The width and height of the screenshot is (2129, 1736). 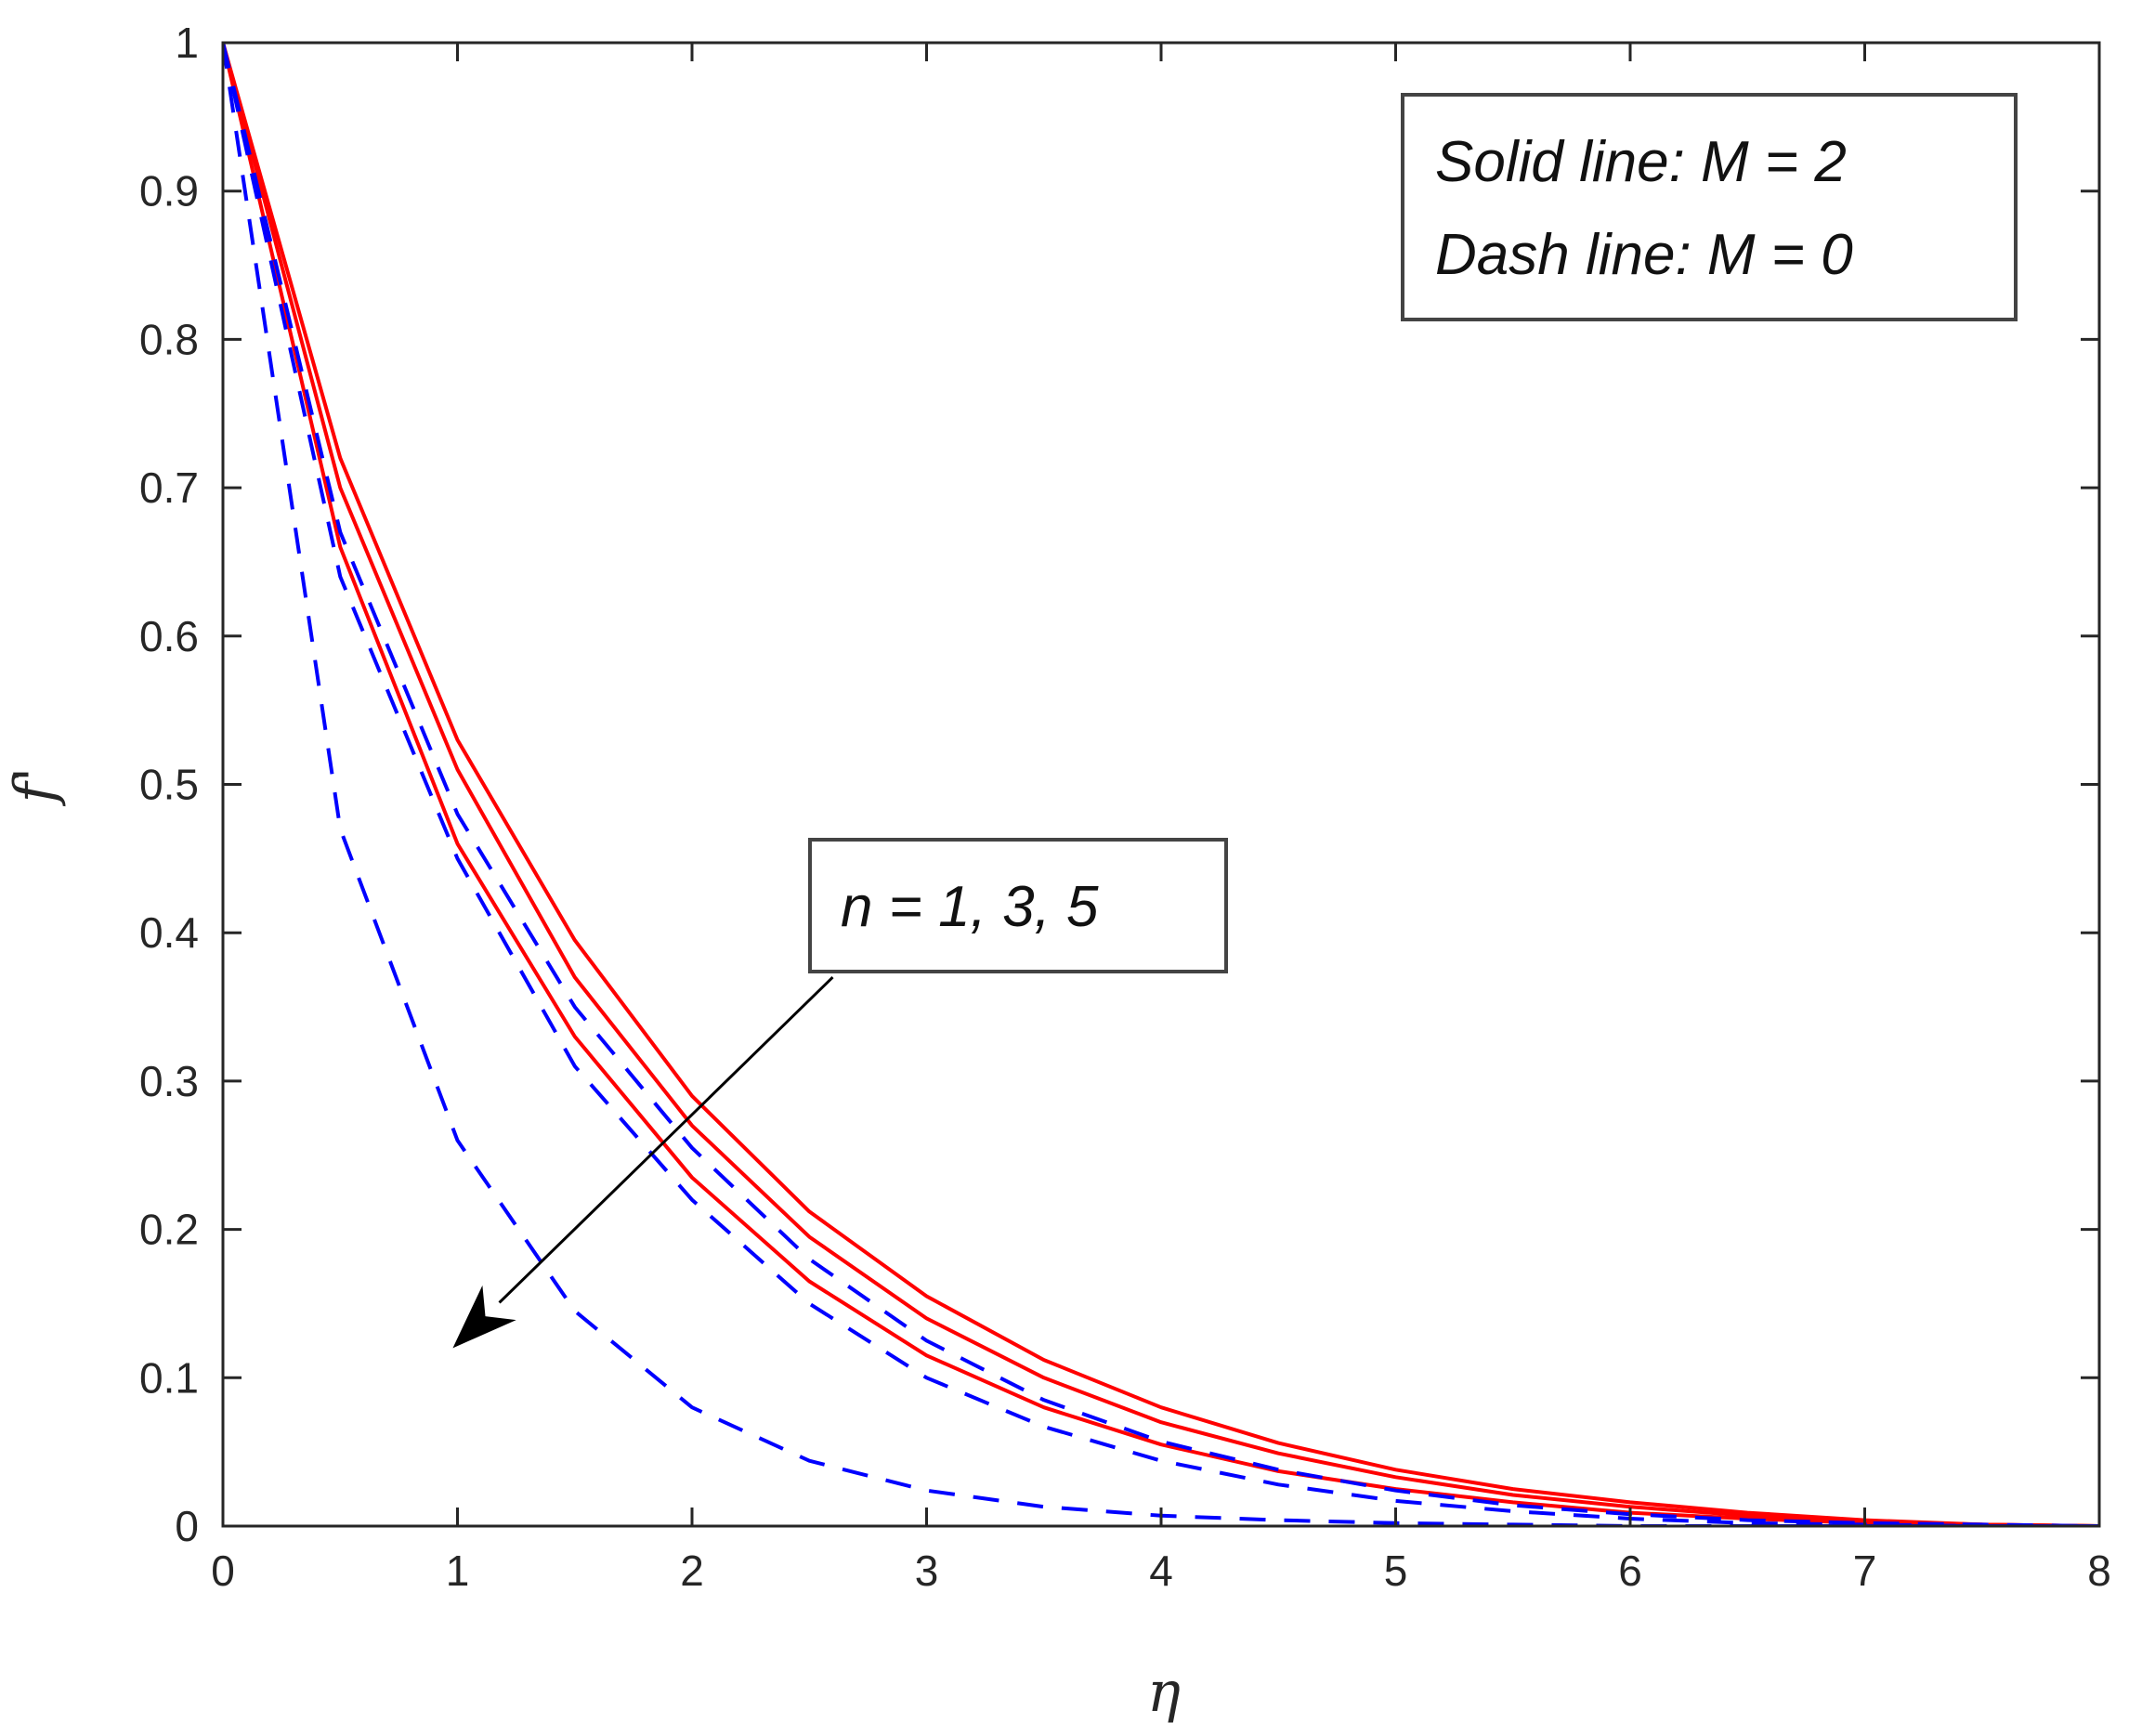 What do you see at coordinates (1630, 1571) in the screenshot?
I see `x-tick-label: 6` at bounding box center [1630, 1571].